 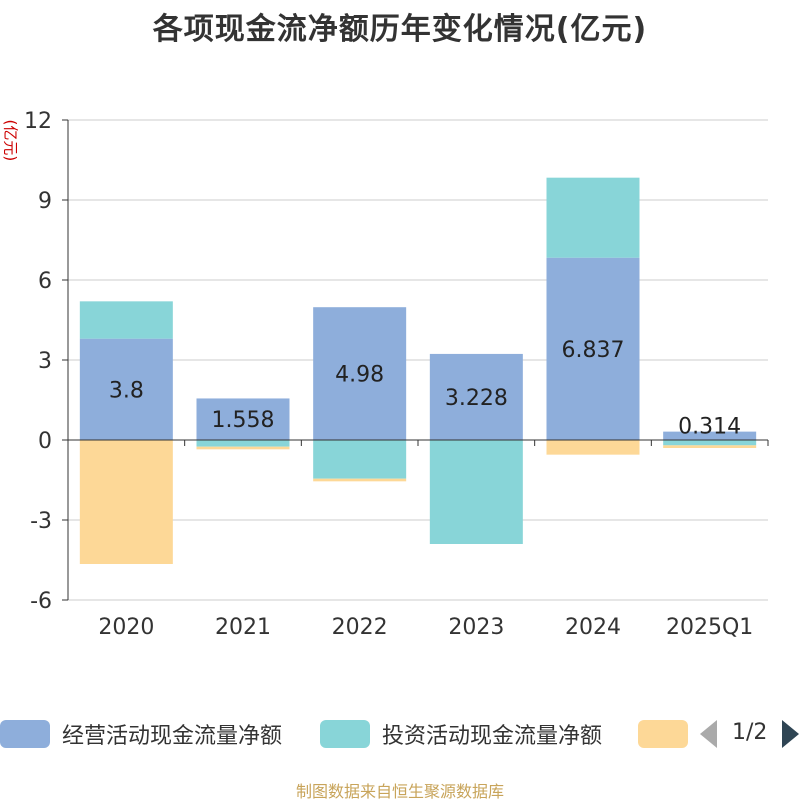 I want to click on legend-item-investing: 投资活动现金流量净额, so click(x=461, y=734).